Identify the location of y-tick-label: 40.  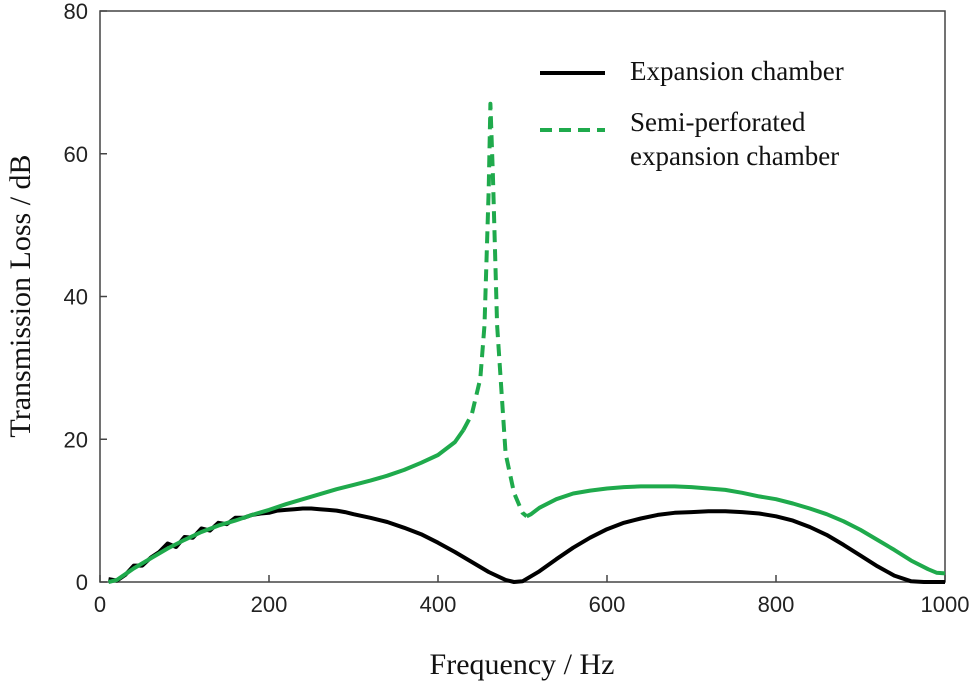
(76, 297).